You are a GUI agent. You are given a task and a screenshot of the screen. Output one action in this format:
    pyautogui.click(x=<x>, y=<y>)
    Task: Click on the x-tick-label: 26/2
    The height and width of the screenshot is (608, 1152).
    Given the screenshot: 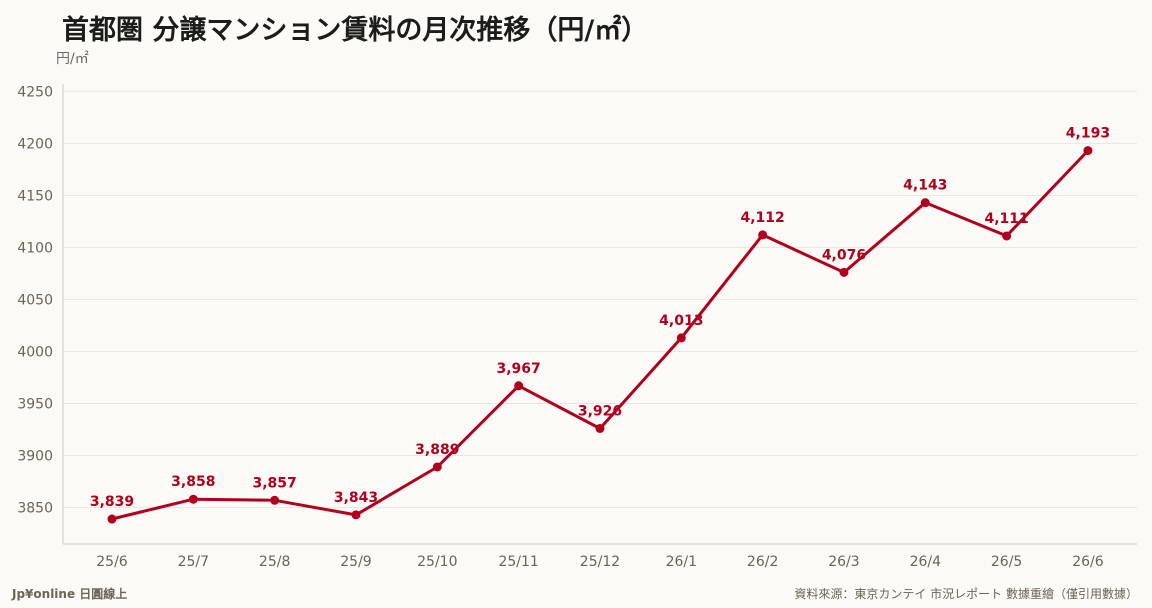 What is the action you would take?
    pyautogui.click(x=762, y=562)
    